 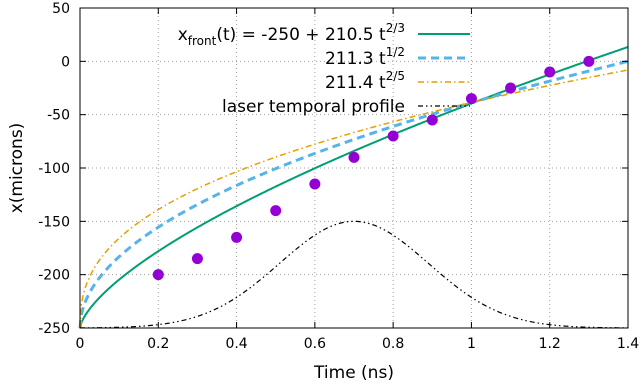 What do you see at coordinates (395, 76) in the screenshot?
I see `legend-label-part: 2/5` at bounding box center [395, 76].